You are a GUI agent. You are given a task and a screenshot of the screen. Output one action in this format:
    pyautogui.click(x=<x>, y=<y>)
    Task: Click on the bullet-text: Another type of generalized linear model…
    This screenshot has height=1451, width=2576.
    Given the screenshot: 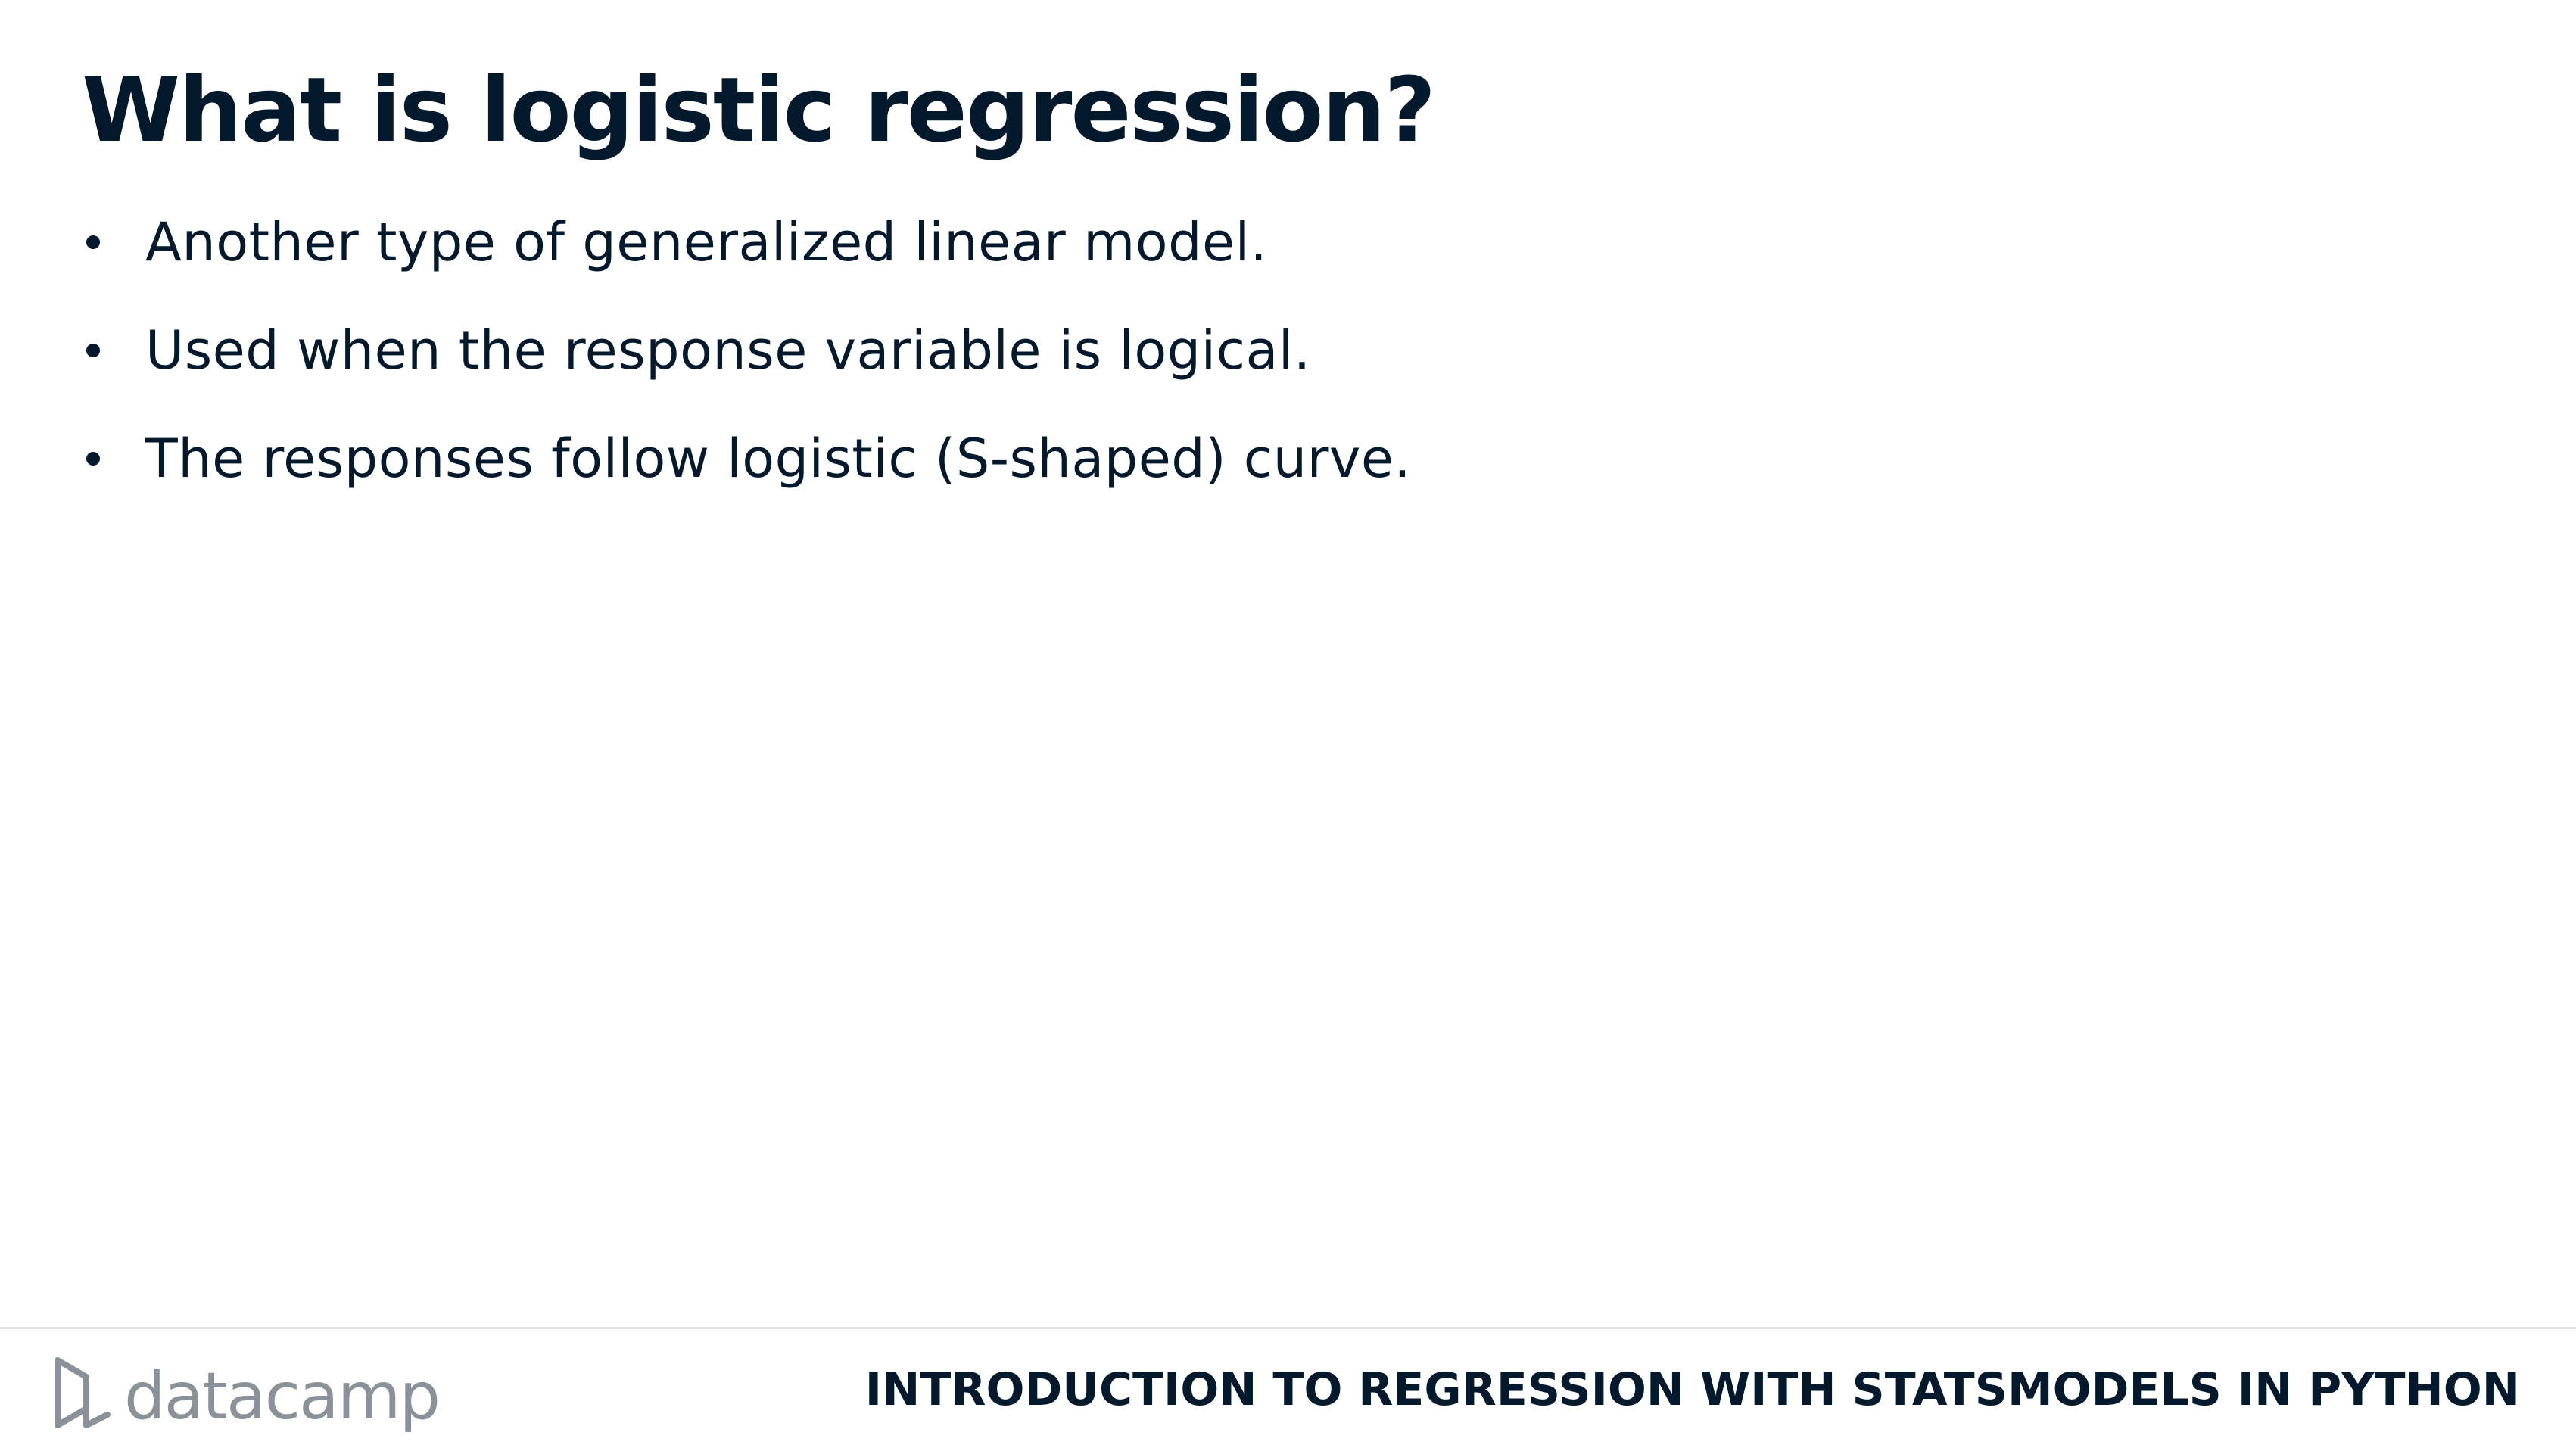 What is the action you would take?
    pyautogui.click(x=706, y=242)
    